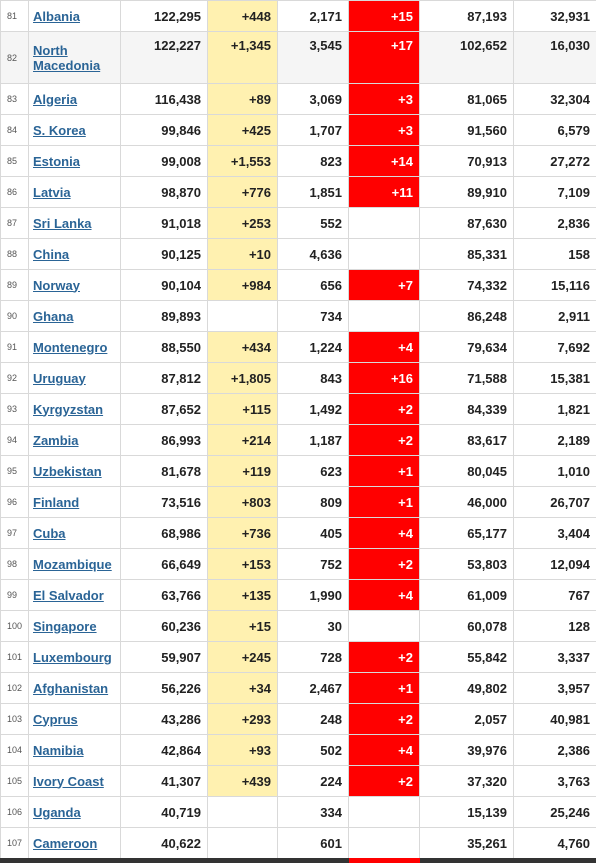 The height and width of the screenshot is (863, 596). Describe the element at coordinates (298, 860) in the screenshot. I see `next-row-edge` at that location.